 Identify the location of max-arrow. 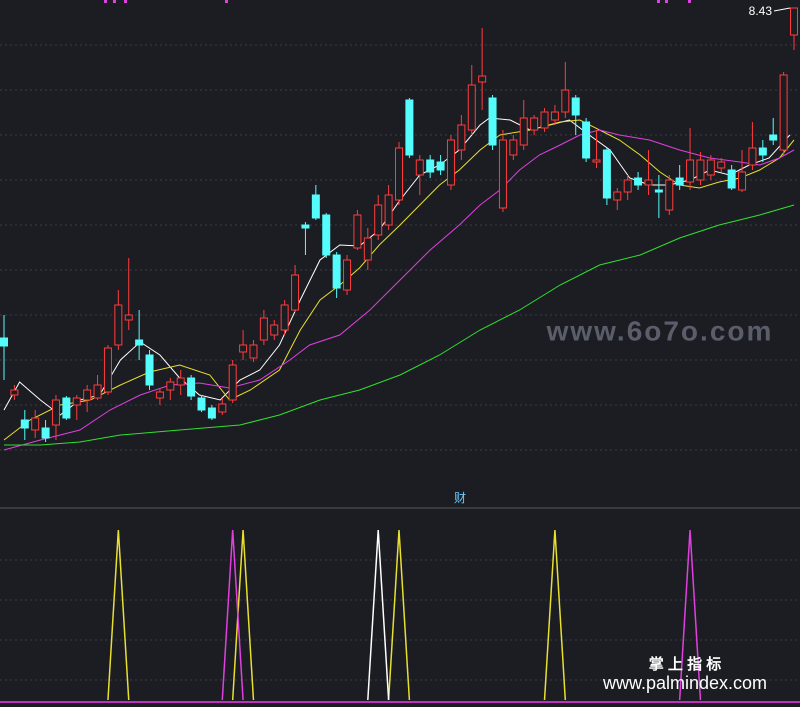
(782, 9).